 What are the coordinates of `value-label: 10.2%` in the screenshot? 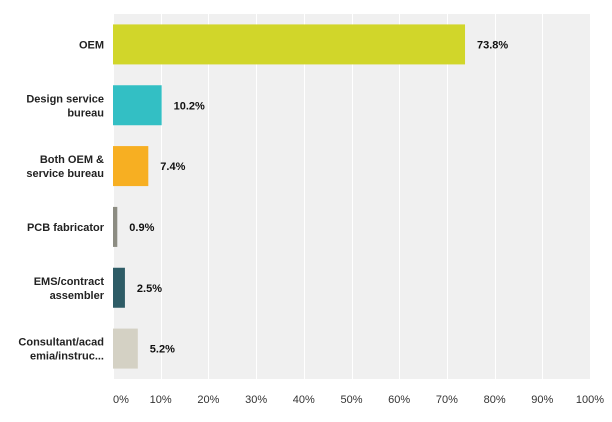 It's located at (189, 106).